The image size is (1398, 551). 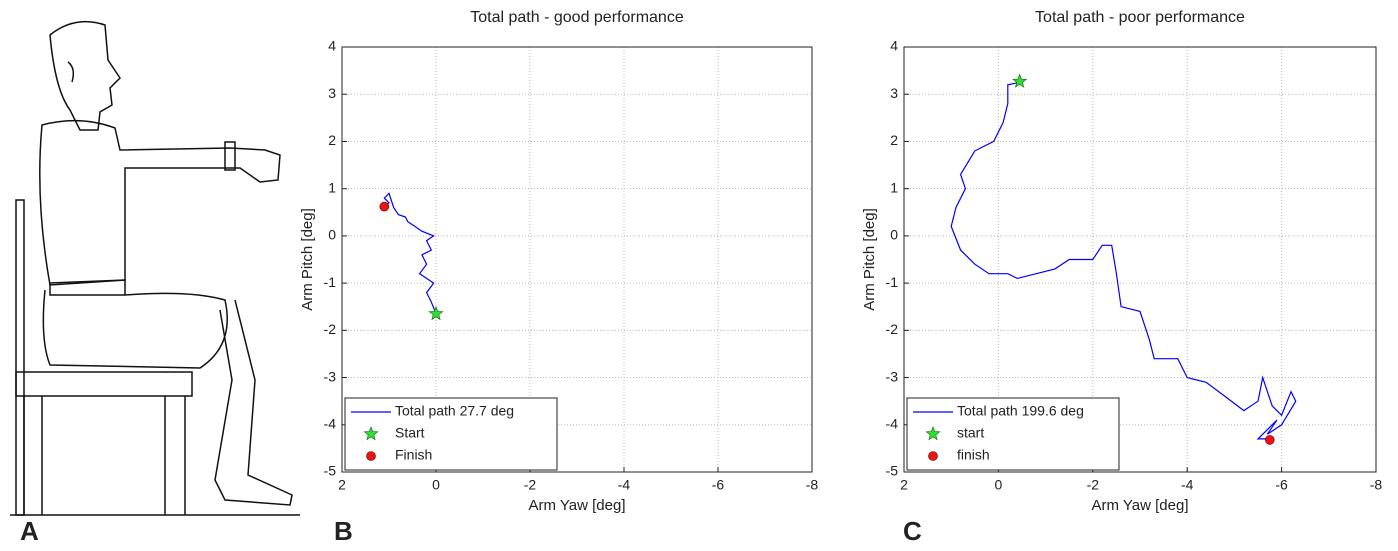 I want to click on chart-title: Total path - poor performance, so click(x=1140, y=17).